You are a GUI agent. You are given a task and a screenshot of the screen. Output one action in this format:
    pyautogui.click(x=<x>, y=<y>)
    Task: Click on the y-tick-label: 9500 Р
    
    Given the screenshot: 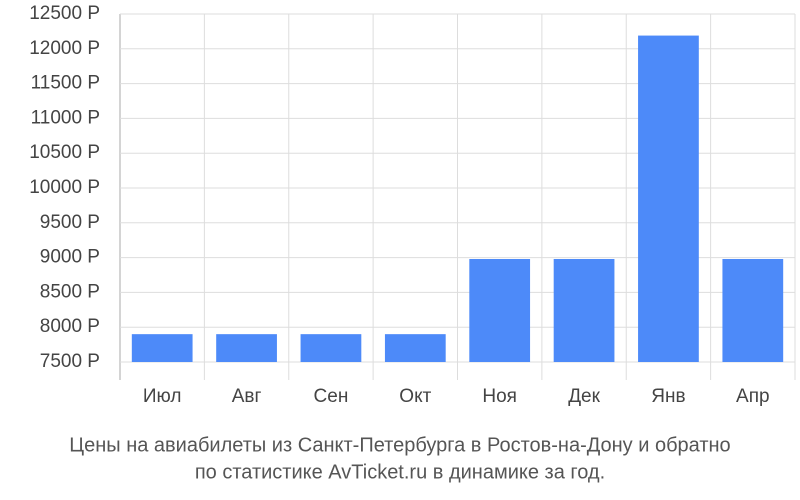 What is the action you would take?
    pyautogui.click(x=70, y=222)
    